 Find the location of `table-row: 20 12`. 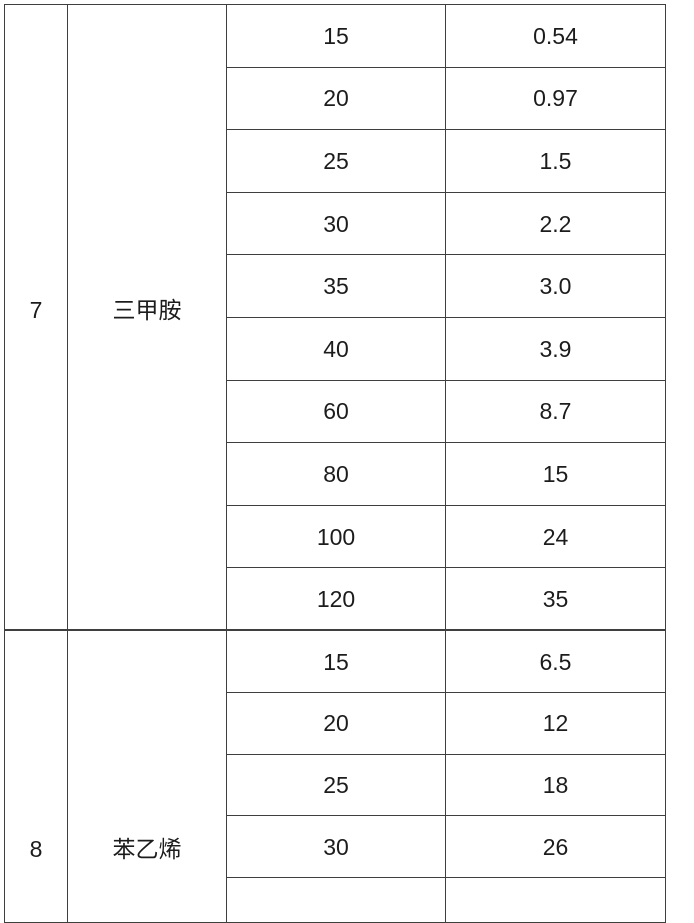

table-row: 20 12 is located at coordinates (335, 723).